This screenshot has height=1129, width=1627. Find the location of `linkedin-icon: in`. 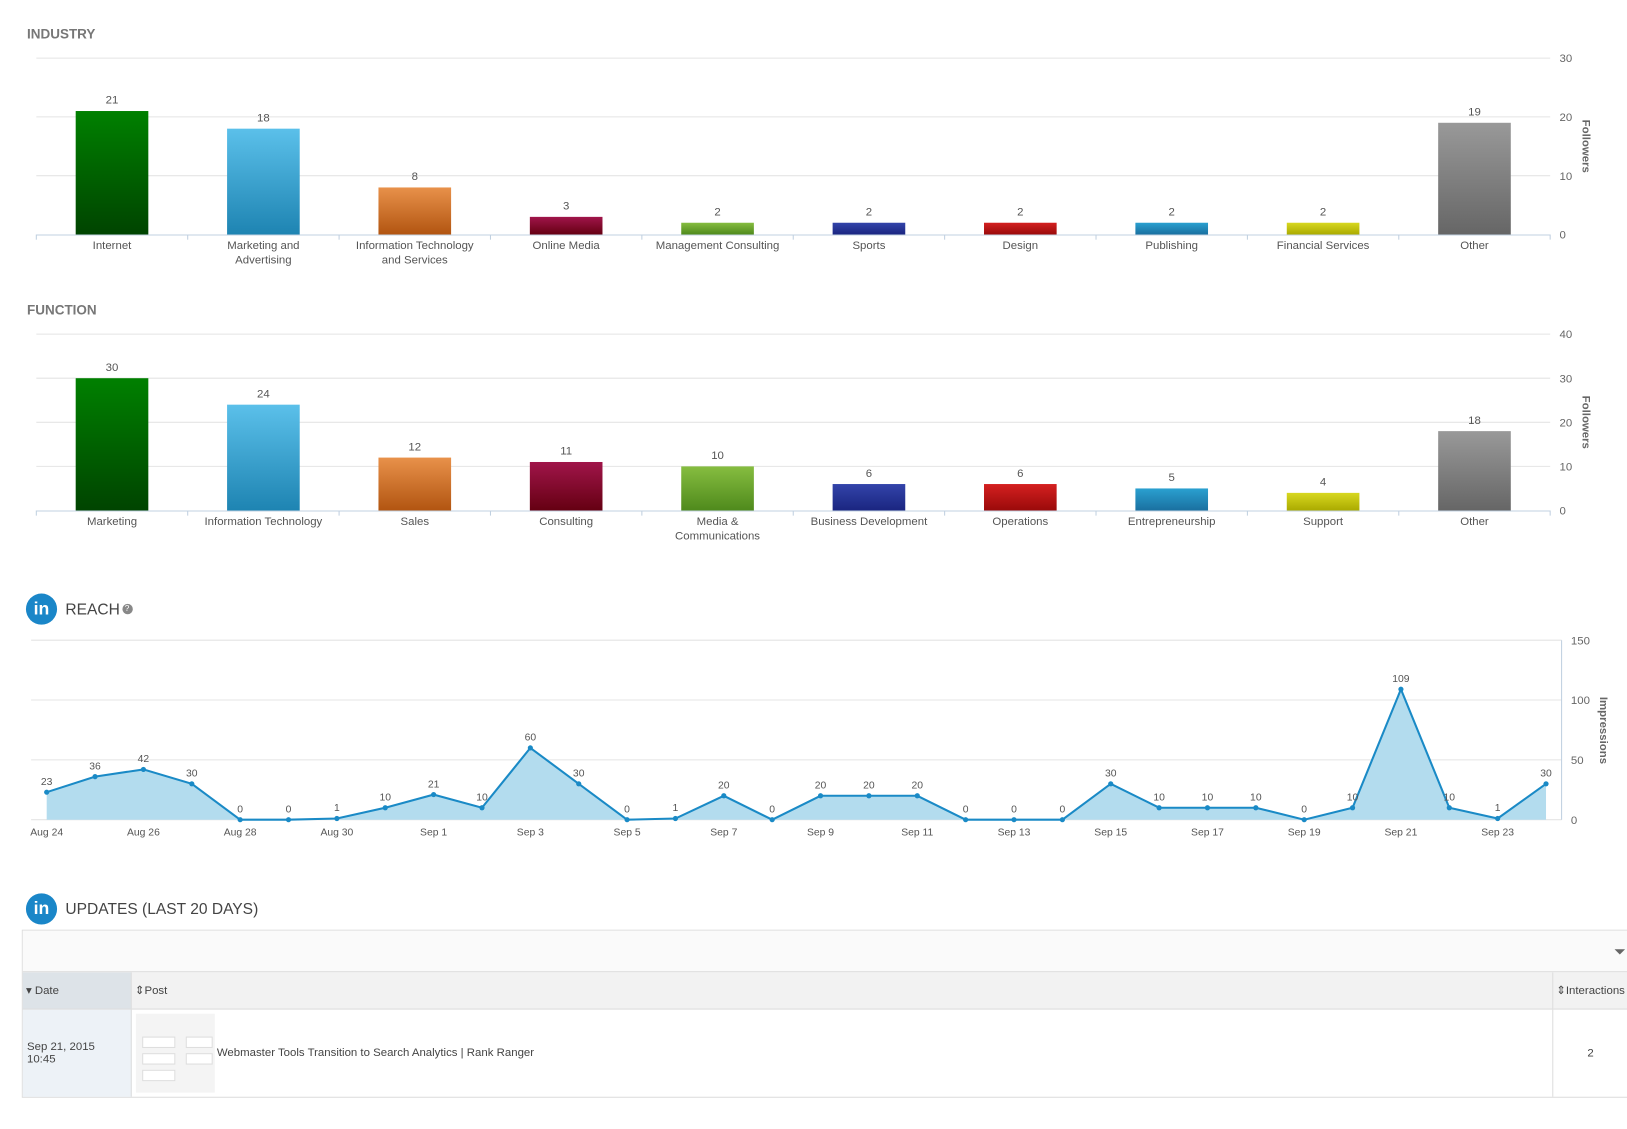

linkedin-icon: in is located at coordinates (41, 909).